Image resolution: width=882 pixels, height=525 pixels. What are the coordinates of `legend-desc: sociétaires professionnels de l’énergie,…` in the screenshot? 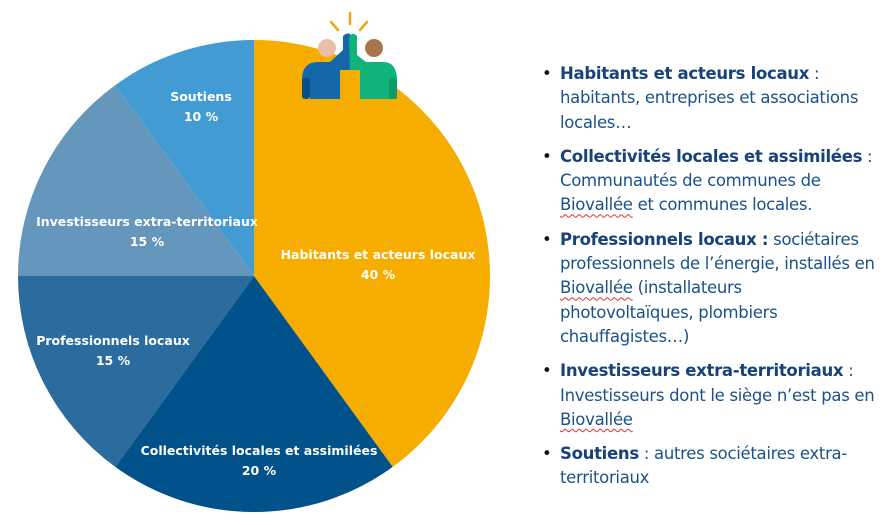 It's located at (717, 251).